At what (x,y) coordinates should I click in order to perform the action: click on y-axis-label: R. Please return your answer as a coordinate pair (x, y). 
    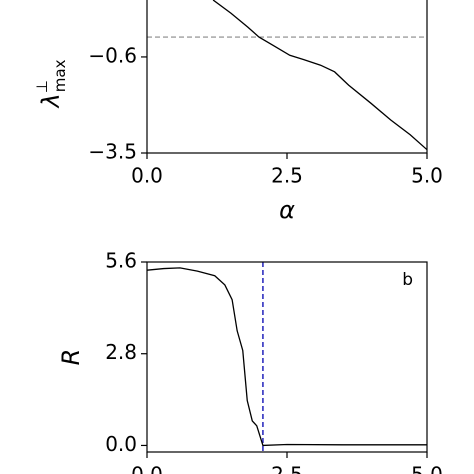
    Looking at the image, I should click on (71, 357).